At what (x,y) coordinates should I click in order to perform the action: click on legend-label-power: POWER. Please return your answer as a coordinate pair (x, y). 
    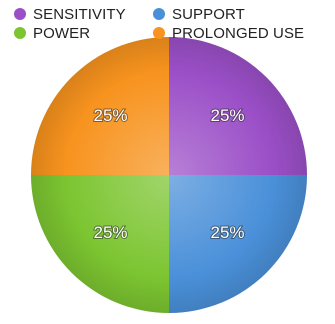
    Looking at the image, I should click on (62, 33).